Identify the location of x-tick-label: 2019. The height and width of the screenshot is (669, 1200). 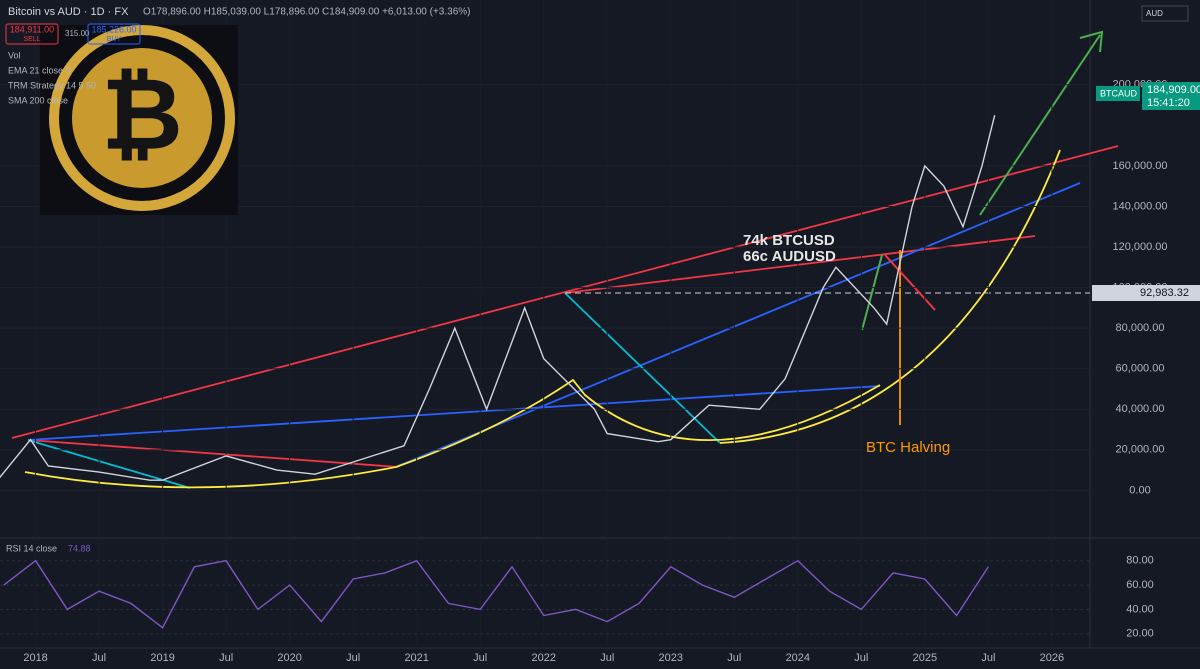
(162, 658).